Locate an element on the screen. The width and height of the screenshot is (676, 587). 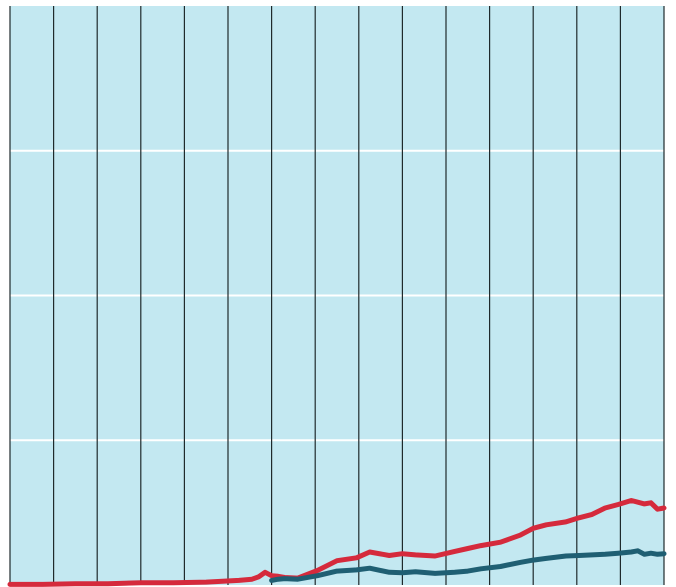
series-layer is located at coordinates (337, 542).